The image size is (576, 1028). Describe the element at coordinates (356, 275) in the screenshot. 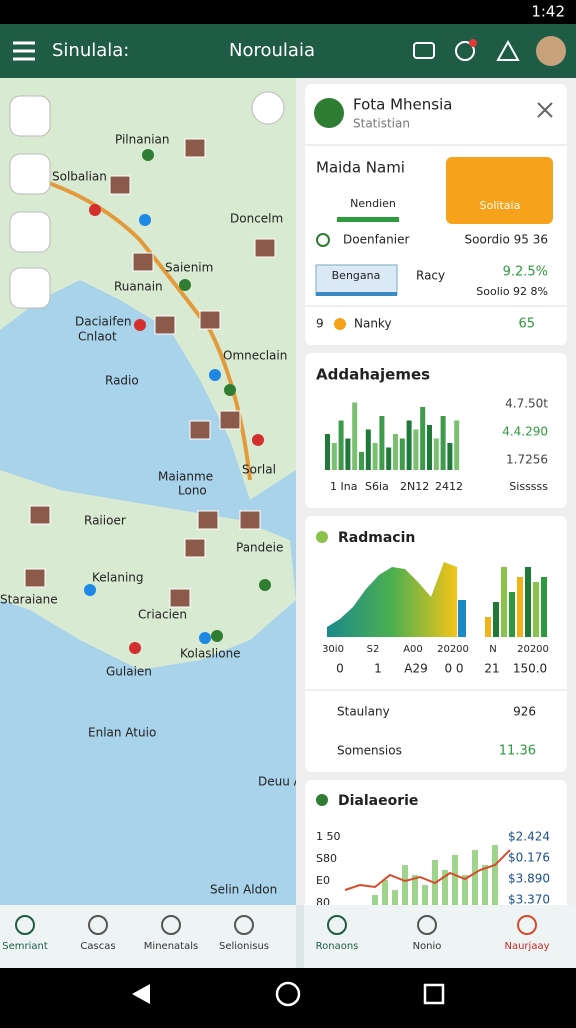

I see `label: Bengana` at that location.